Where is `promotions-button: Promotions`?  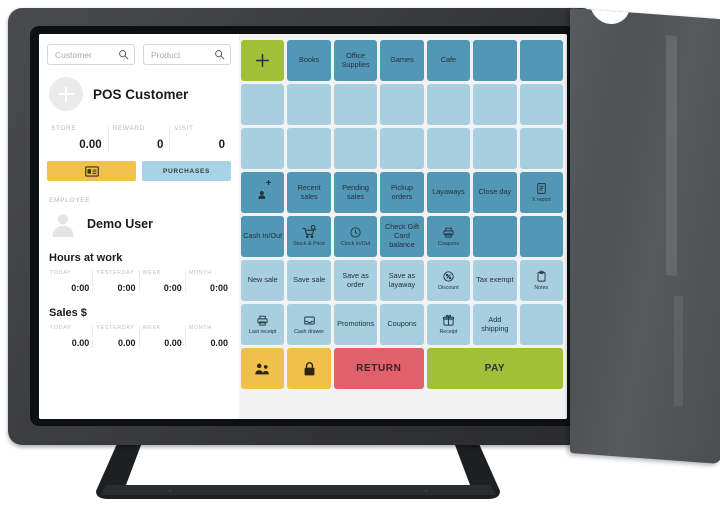
promotions-button: Promotions is located at coordinates (355, 324).